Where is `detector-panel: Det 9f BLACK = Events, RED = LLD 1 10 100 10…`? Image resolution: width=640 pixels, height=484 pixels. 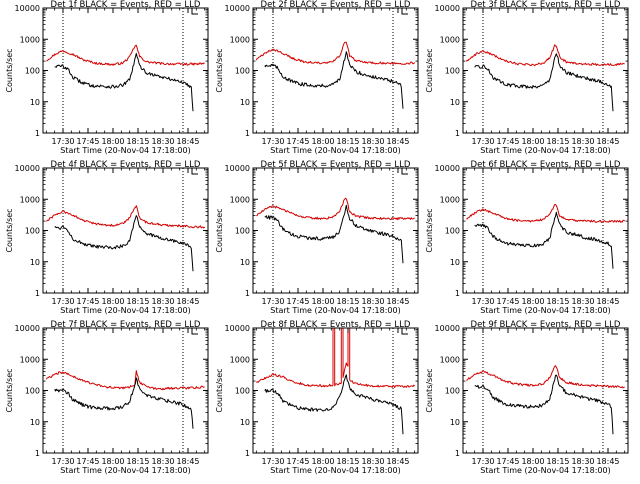
detector-panel: Det 9f BLACK = Events, RED = LLD 1 10 100 10… is located at coordinates (527, 397).